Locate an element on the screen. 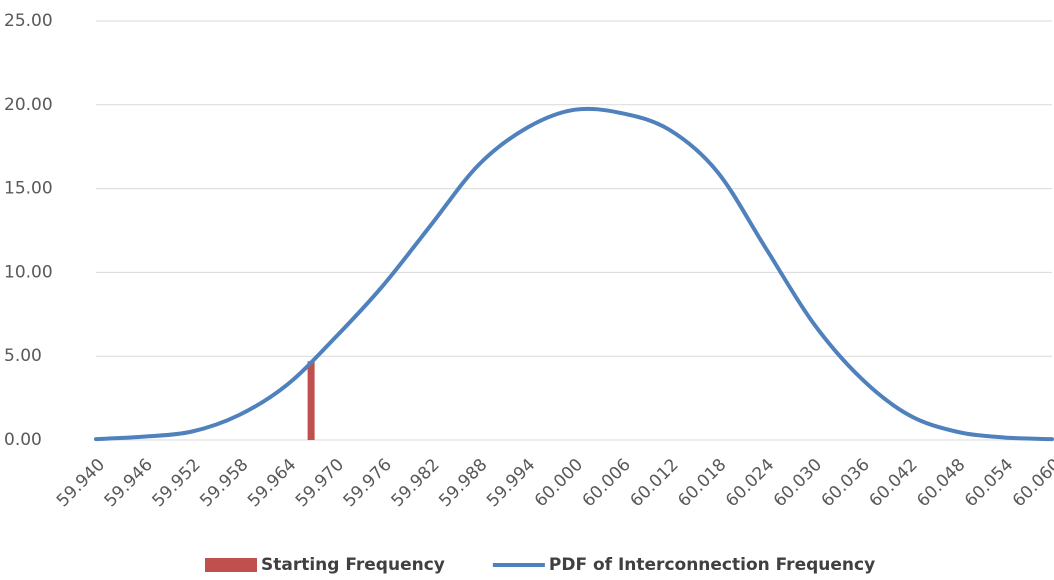 This screenshot has height=580, width=1054. x-tick-label: 60.030 is located at coordinates (798, 483).